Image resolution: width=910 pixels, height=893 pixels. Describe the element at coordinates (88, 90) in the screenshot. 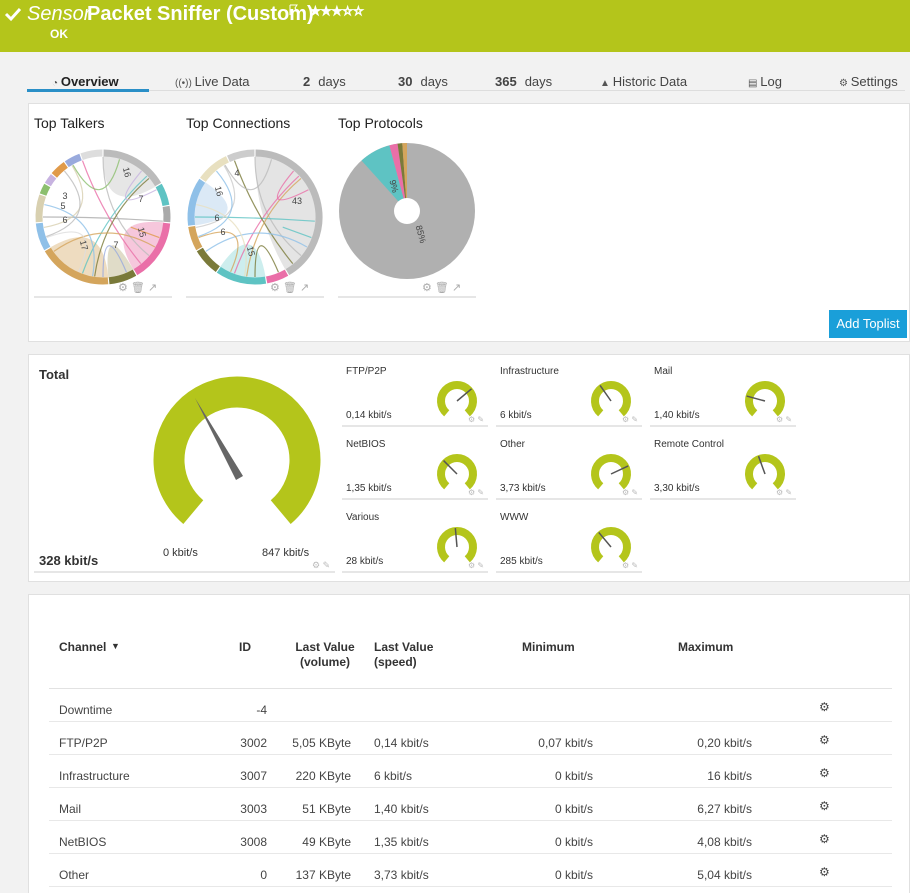

I see `active-tab-underline` at that location.